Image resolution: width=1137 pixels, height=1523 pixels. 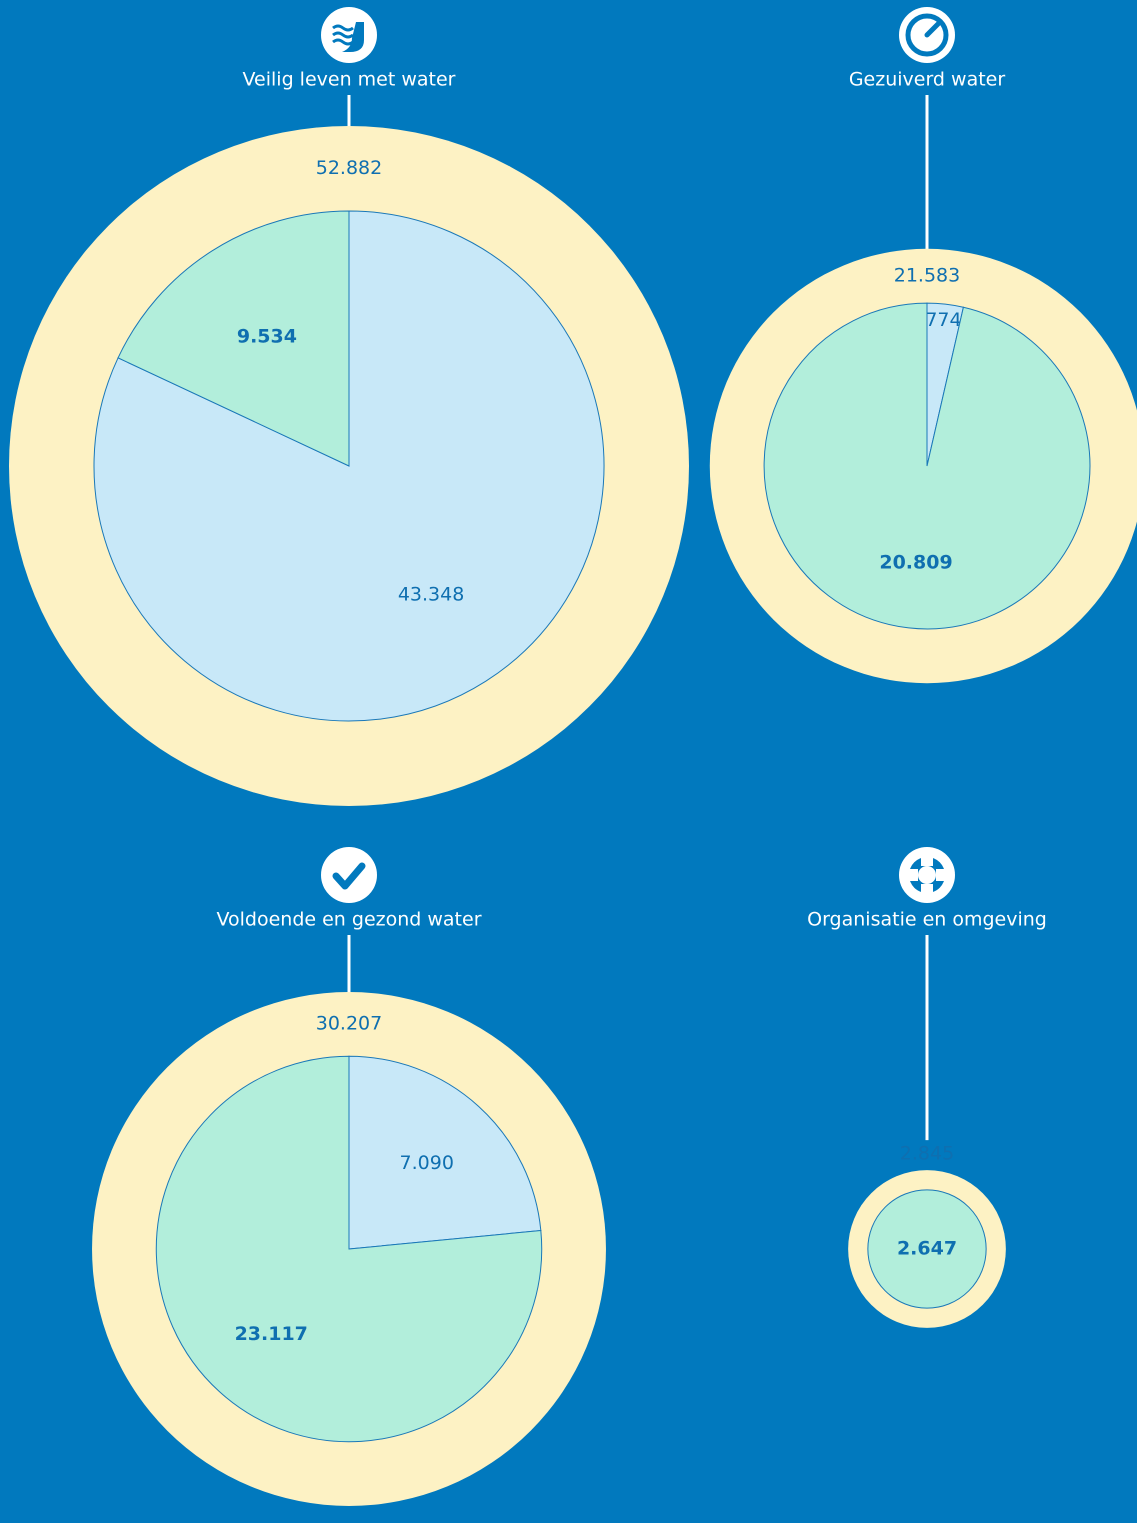 I want to click on slice-label: 774, so click(x=943, y=320).